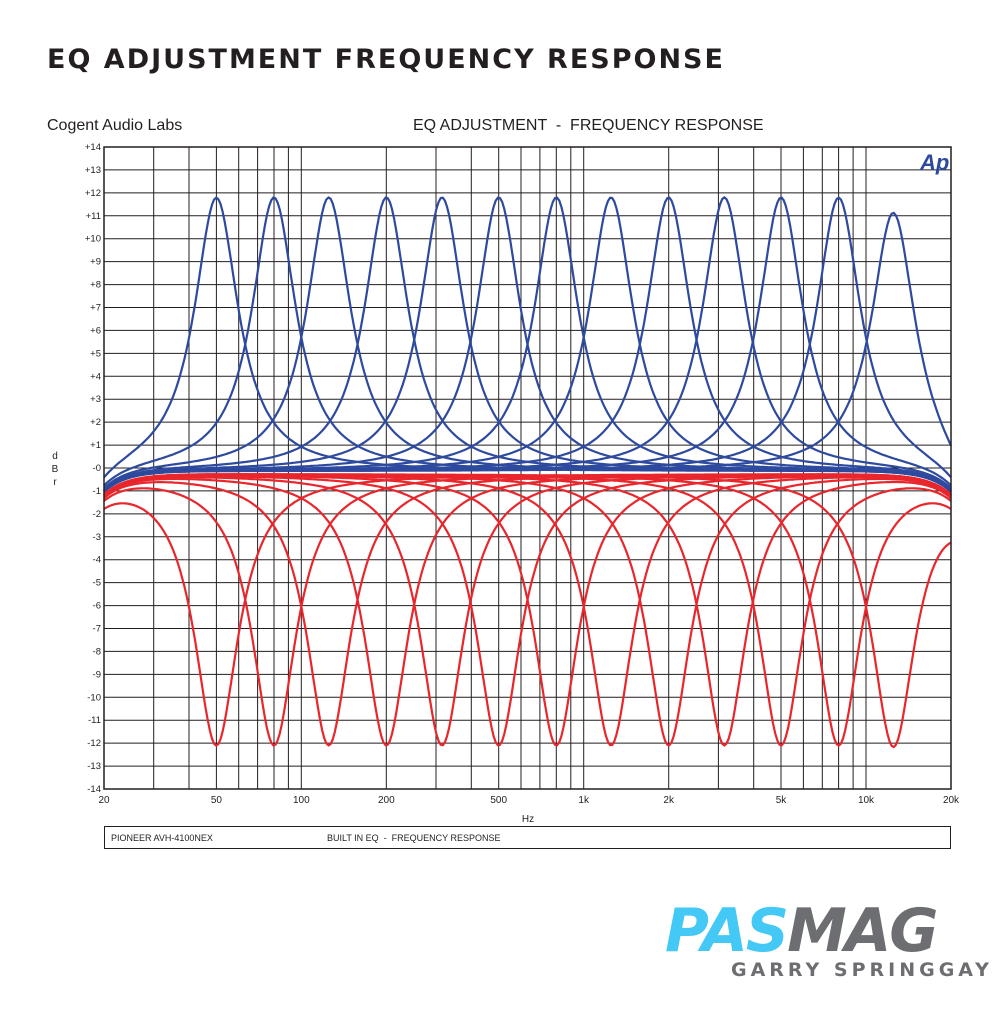  I want to click on y-tick-label: +2, so click(95, 422).